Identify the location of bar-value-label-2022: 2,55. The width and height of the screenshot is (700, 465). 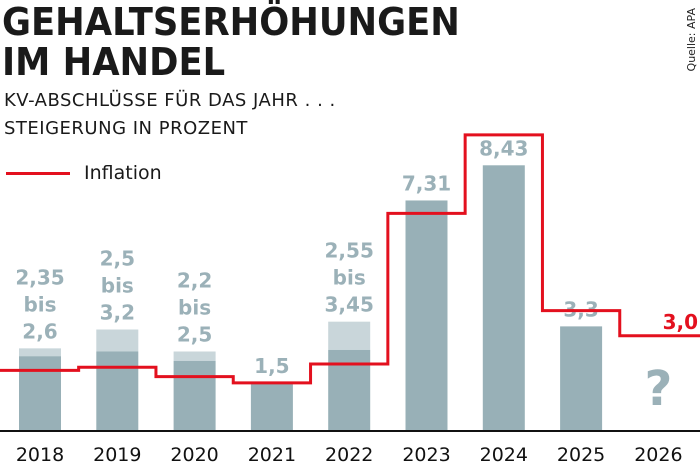
(349, 251).